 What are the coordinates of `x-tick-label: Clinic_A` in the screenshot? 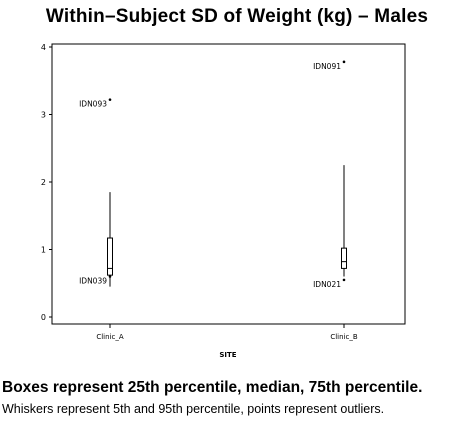 It's located at (110, 337).